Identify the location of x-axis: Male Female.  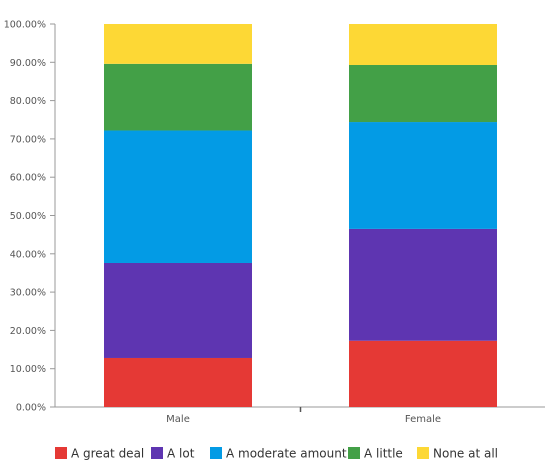
(300, 415).